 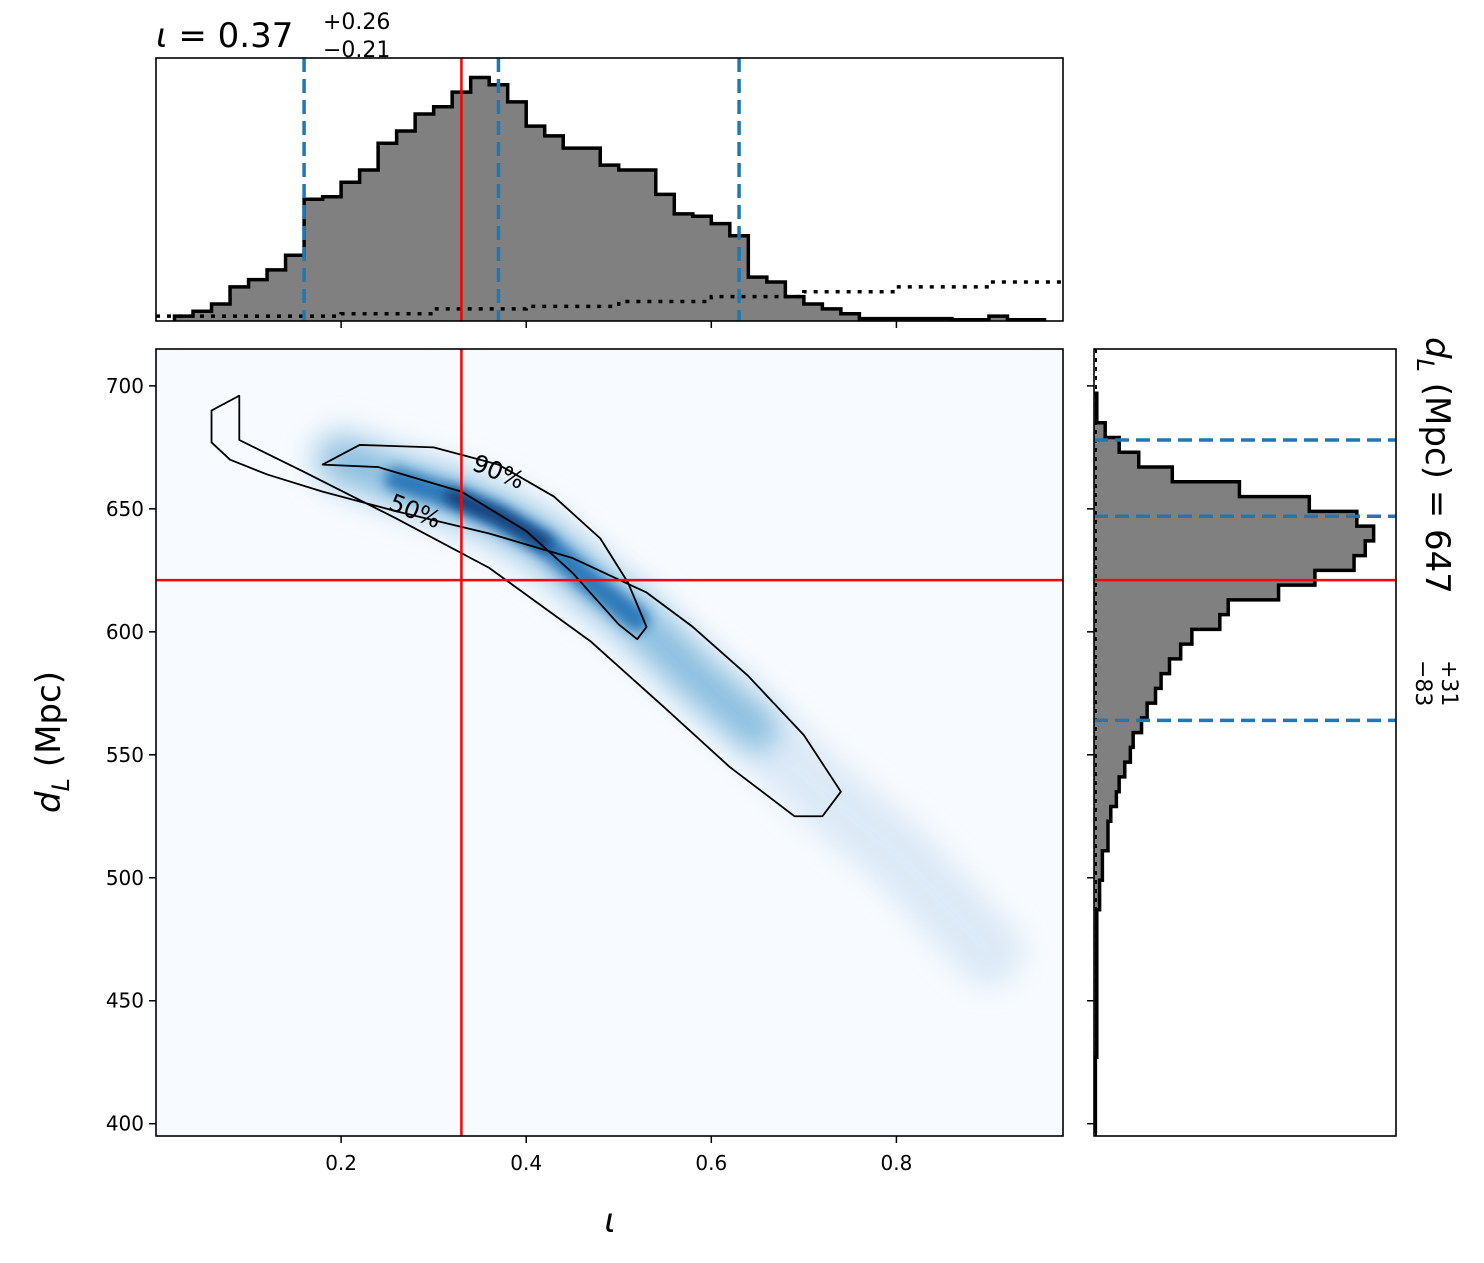 I want to click on title-median: 0.37, so click(x=256, y=36).